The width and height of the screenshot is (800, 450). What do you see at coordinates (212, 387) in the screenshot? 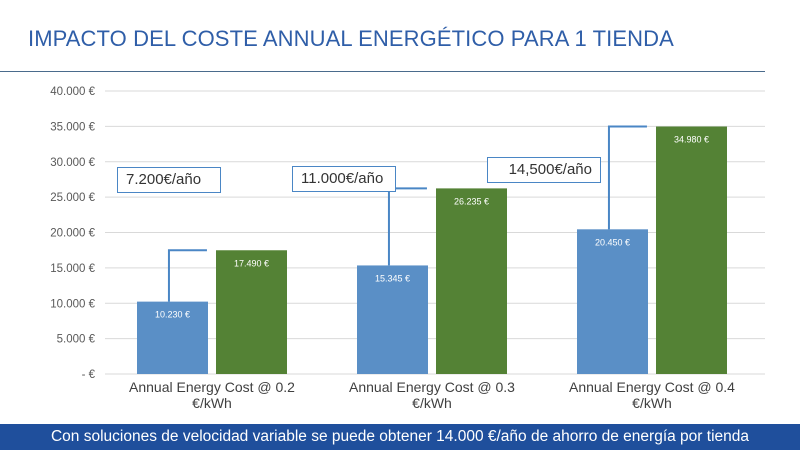
I see `x-category-label: Annual Energy Cost @ 0.2` at bounding box center [212, 387].